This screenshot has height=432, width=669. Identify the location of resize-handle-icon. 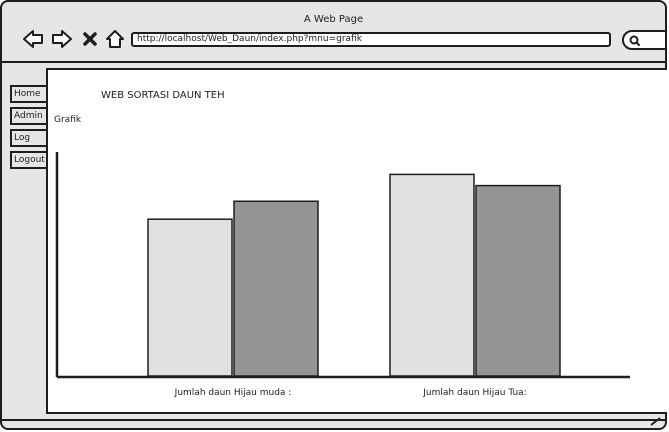
(655, 421).